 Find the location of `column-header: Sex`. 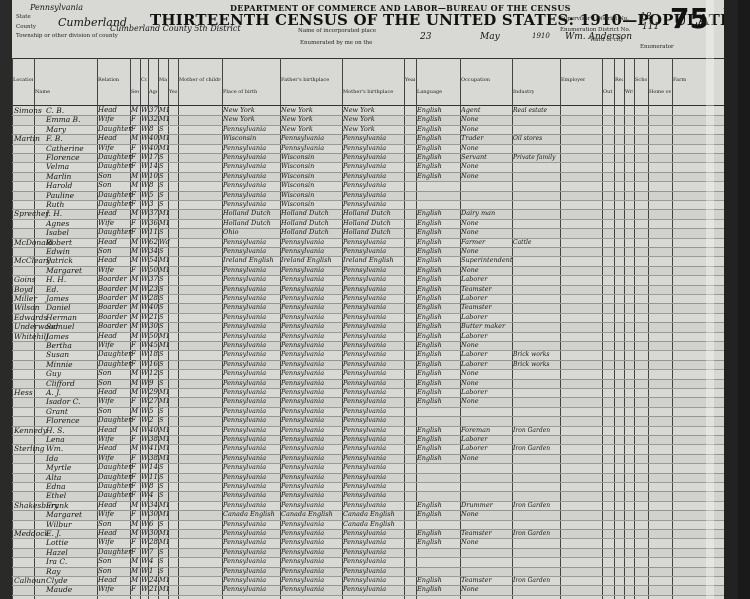

column-header: Sex is located at coordinates (135, 92).